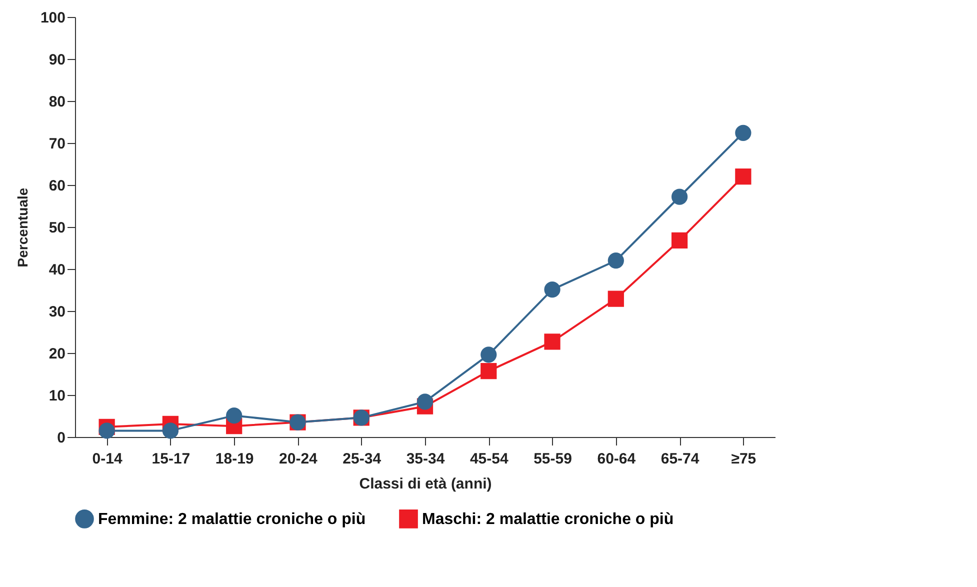  Describe the element at coordinates (548, 519) in the screenshot. I see `legend-label: Maschi: 2 malattie croniche o più` at that location.